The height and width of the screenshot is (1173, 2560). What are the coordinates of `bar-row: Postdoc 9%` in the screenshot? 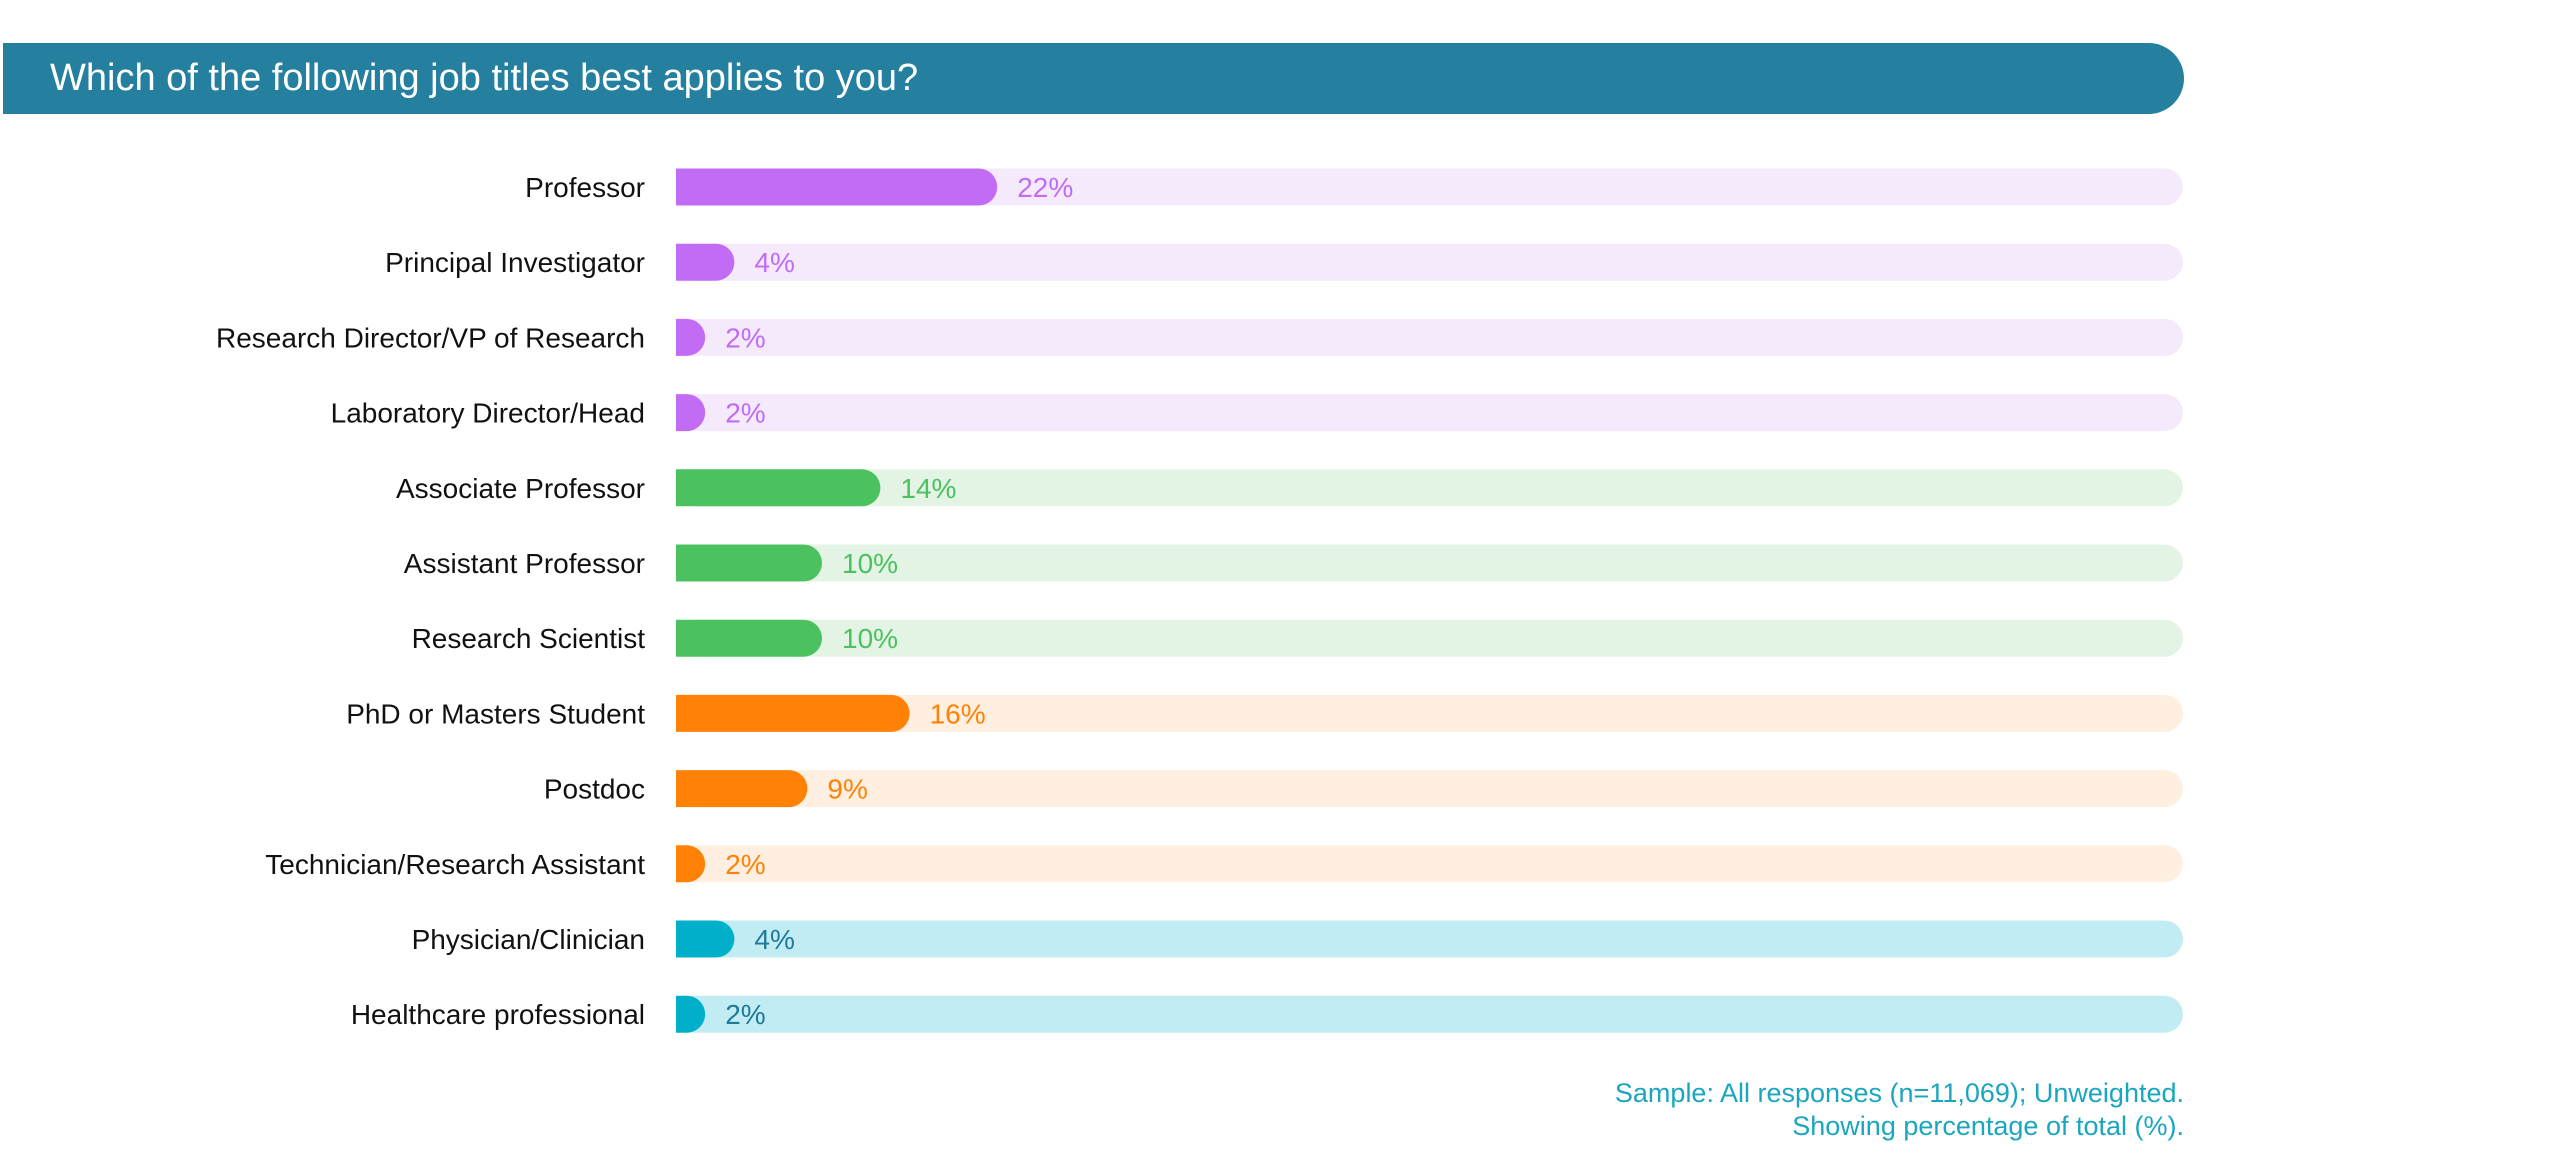 It's located at (1363, 789).